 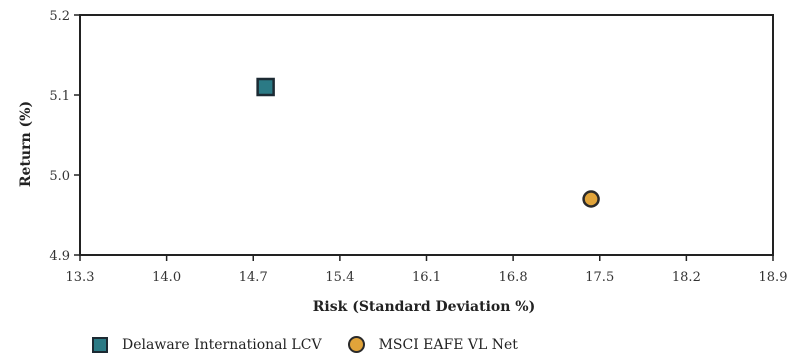 I want to click on square-marker-icon, so click(x=100, y=344).